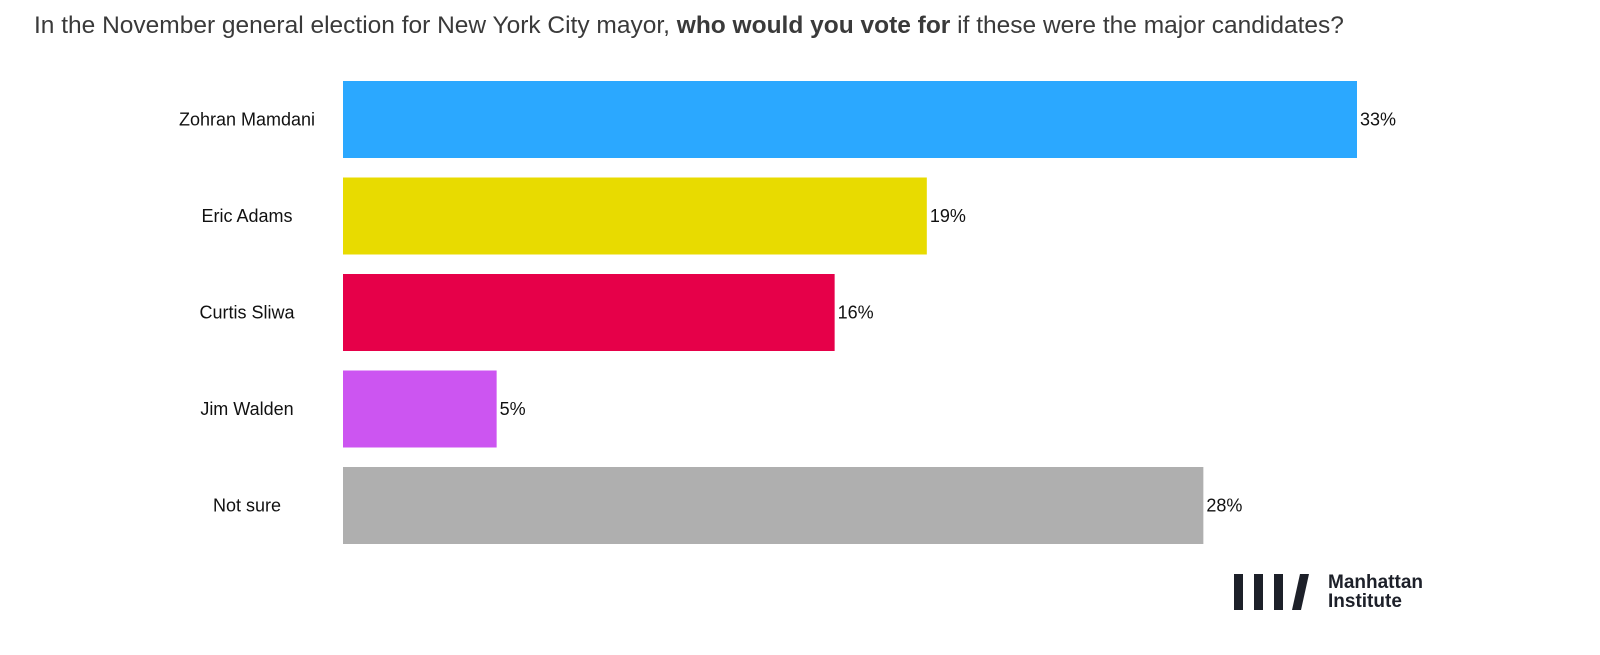 The height and width of the screenshot is (655, 1600). Describe the element at coordinates (246, 409) in the screenshot. I see `category-label: Jim Walden` at that location.